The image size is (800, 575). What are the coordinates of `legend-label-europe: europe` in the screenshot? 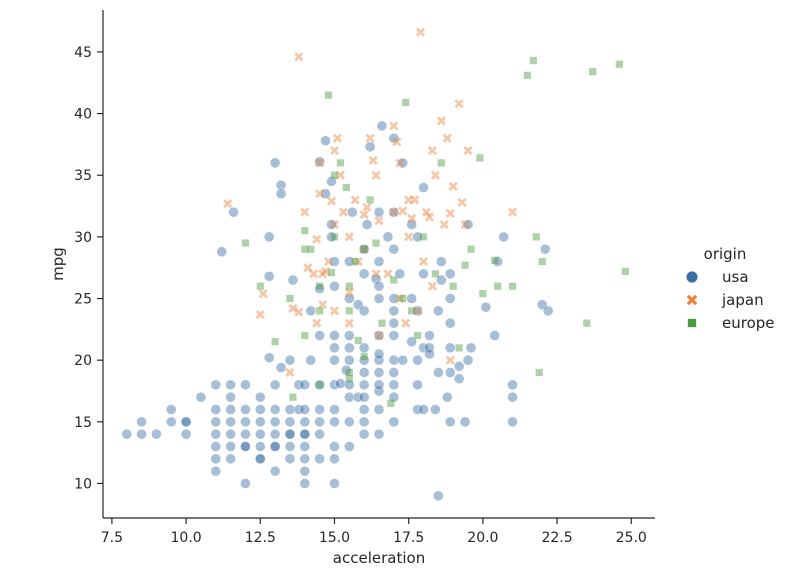 It's located at (748, 323).